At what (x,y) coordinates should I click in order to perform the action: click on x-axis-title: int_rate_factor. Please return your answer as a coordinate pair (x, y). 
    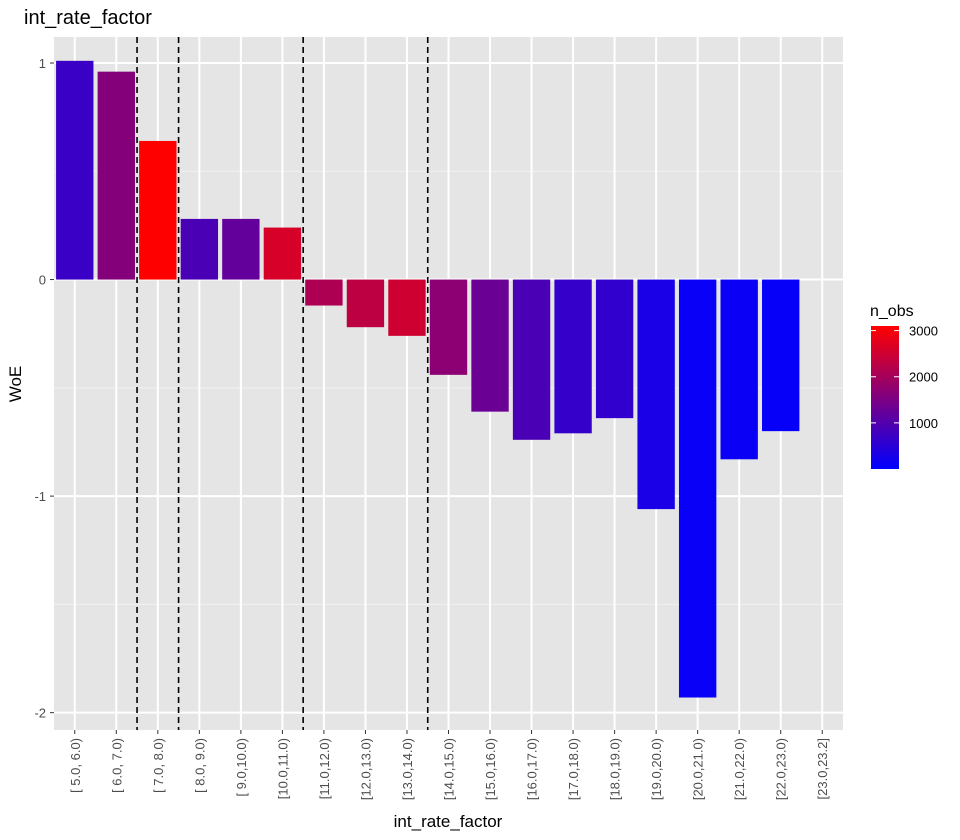
    Looking at the image, I should click on (448, 821).